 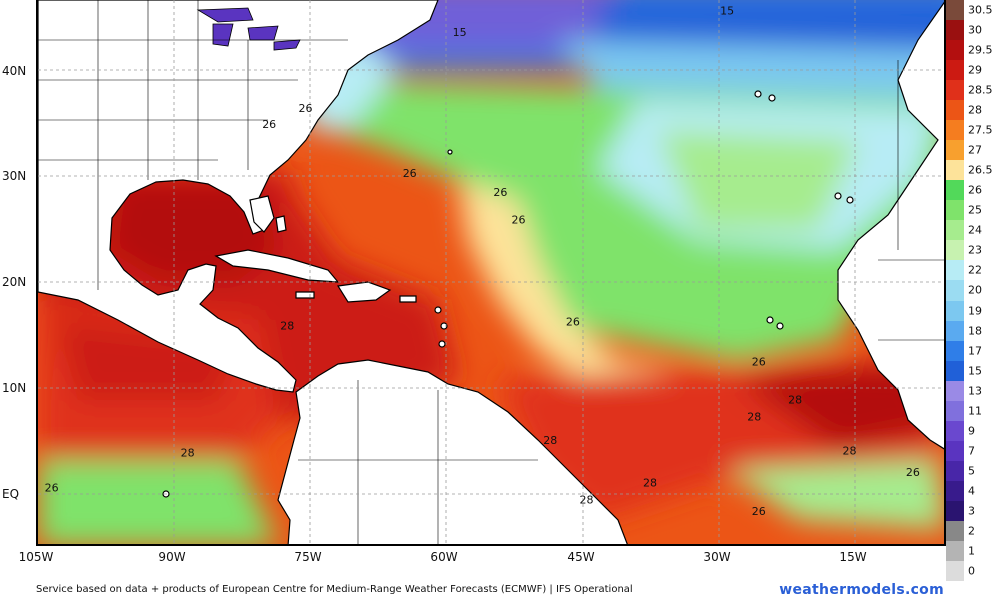 I want to click on legend-entry: 26, so click(x=973, y=190).